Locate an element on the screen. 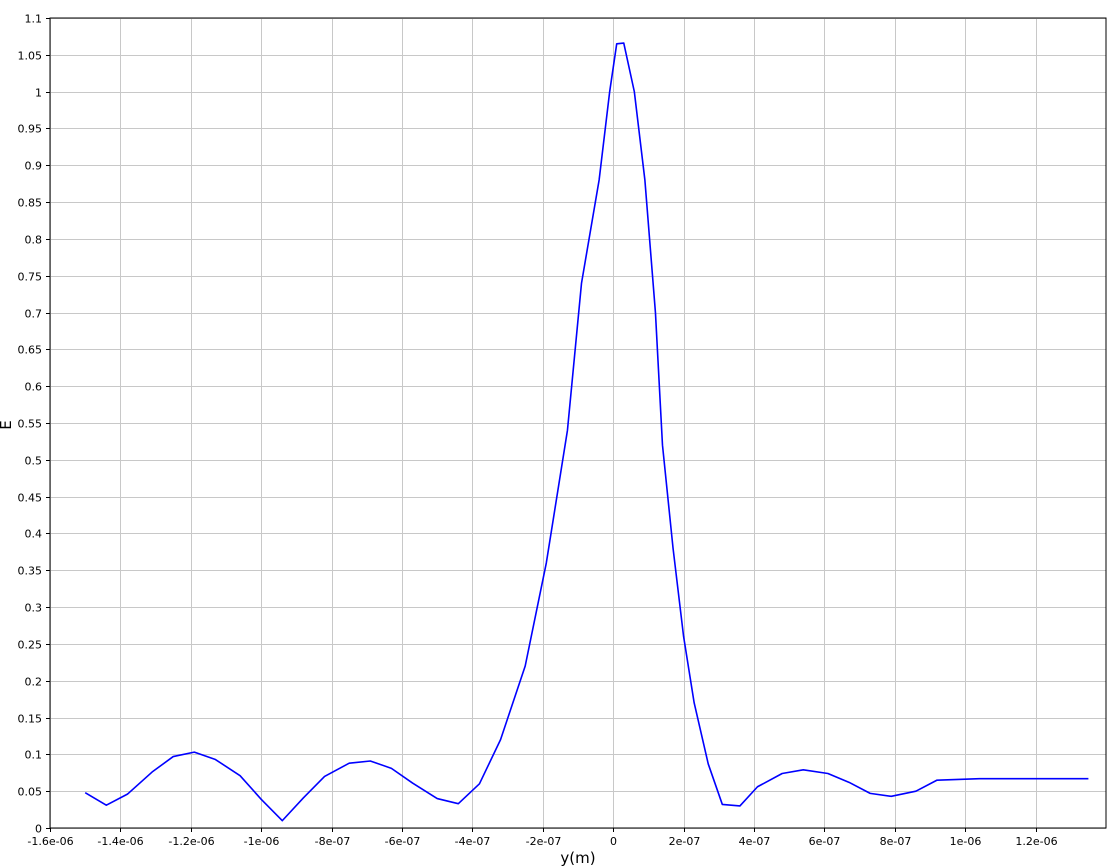 The width and height of the screenshot is (1110, 868). y-tick-label: 0.35 is located at coordinates (30, 571).